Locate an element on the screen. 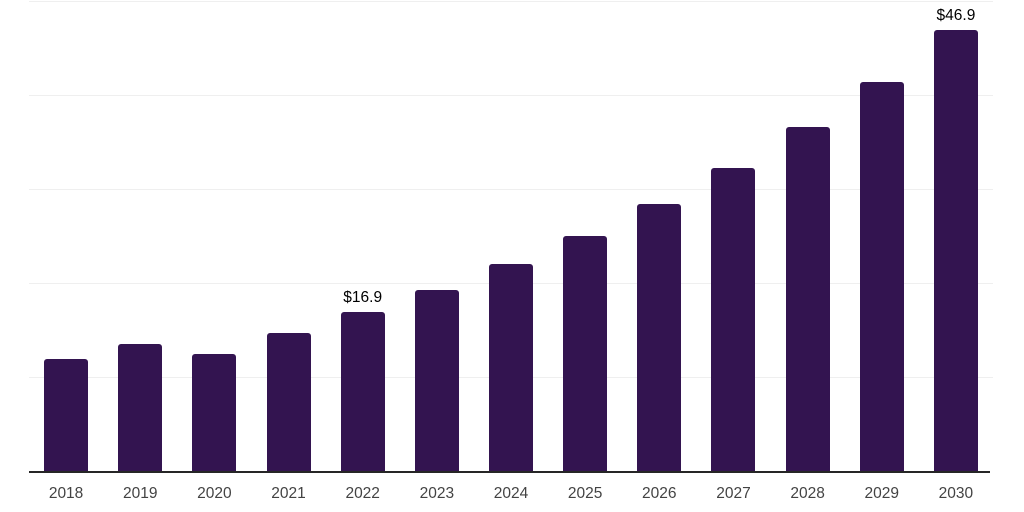  bar-2023 is located at coordinates (436, 380).